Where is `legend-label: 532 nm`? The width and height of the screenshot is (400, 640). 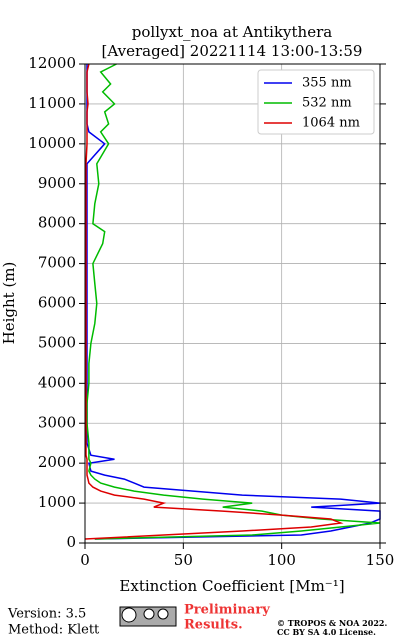
legend-label: 532 nm is located at coordinates (327, 103).